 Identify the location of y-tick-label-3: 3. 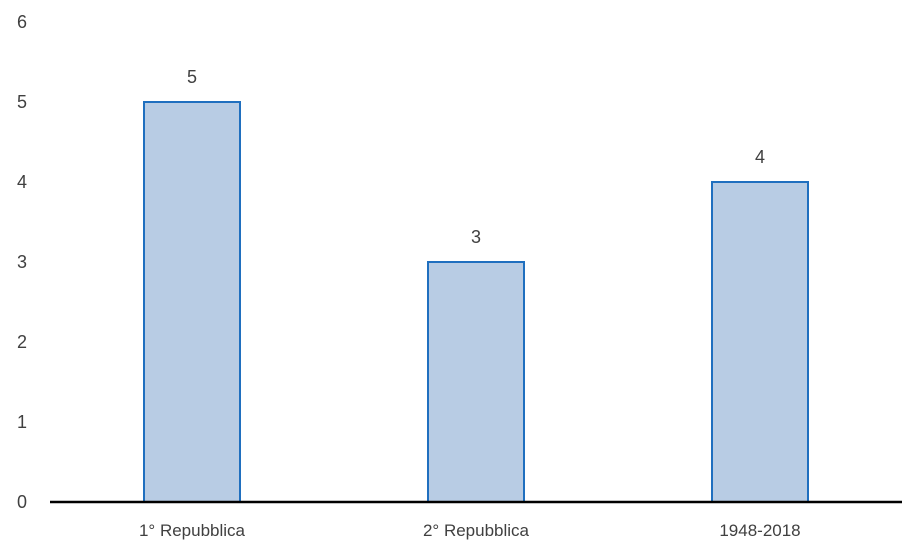
(22, 262).